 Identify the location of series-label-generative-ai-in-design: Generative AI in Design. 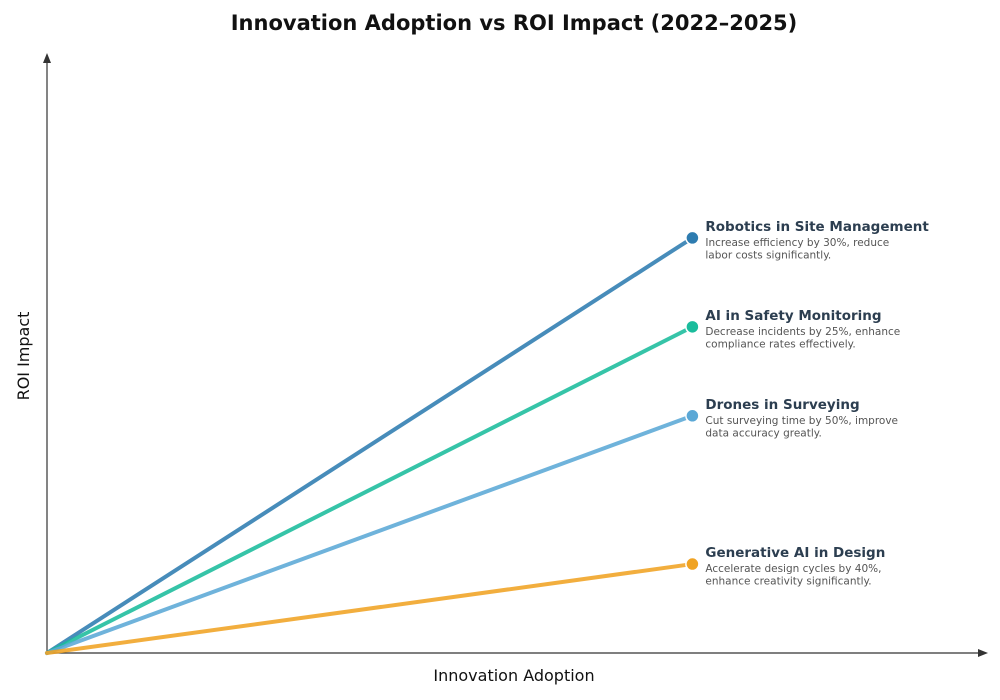
(795, 553).